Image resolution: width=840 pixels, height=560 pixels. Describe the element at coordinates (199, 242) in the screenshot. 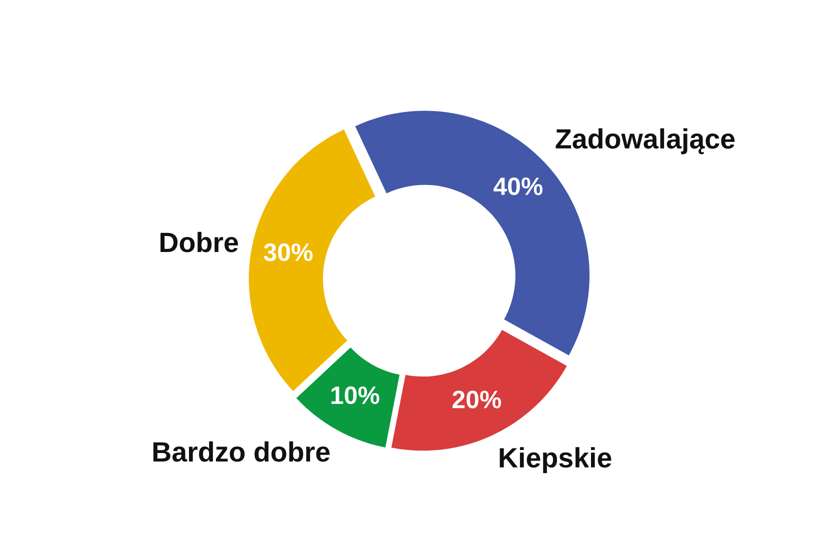

I see `slice-label: Dobre` at that location.